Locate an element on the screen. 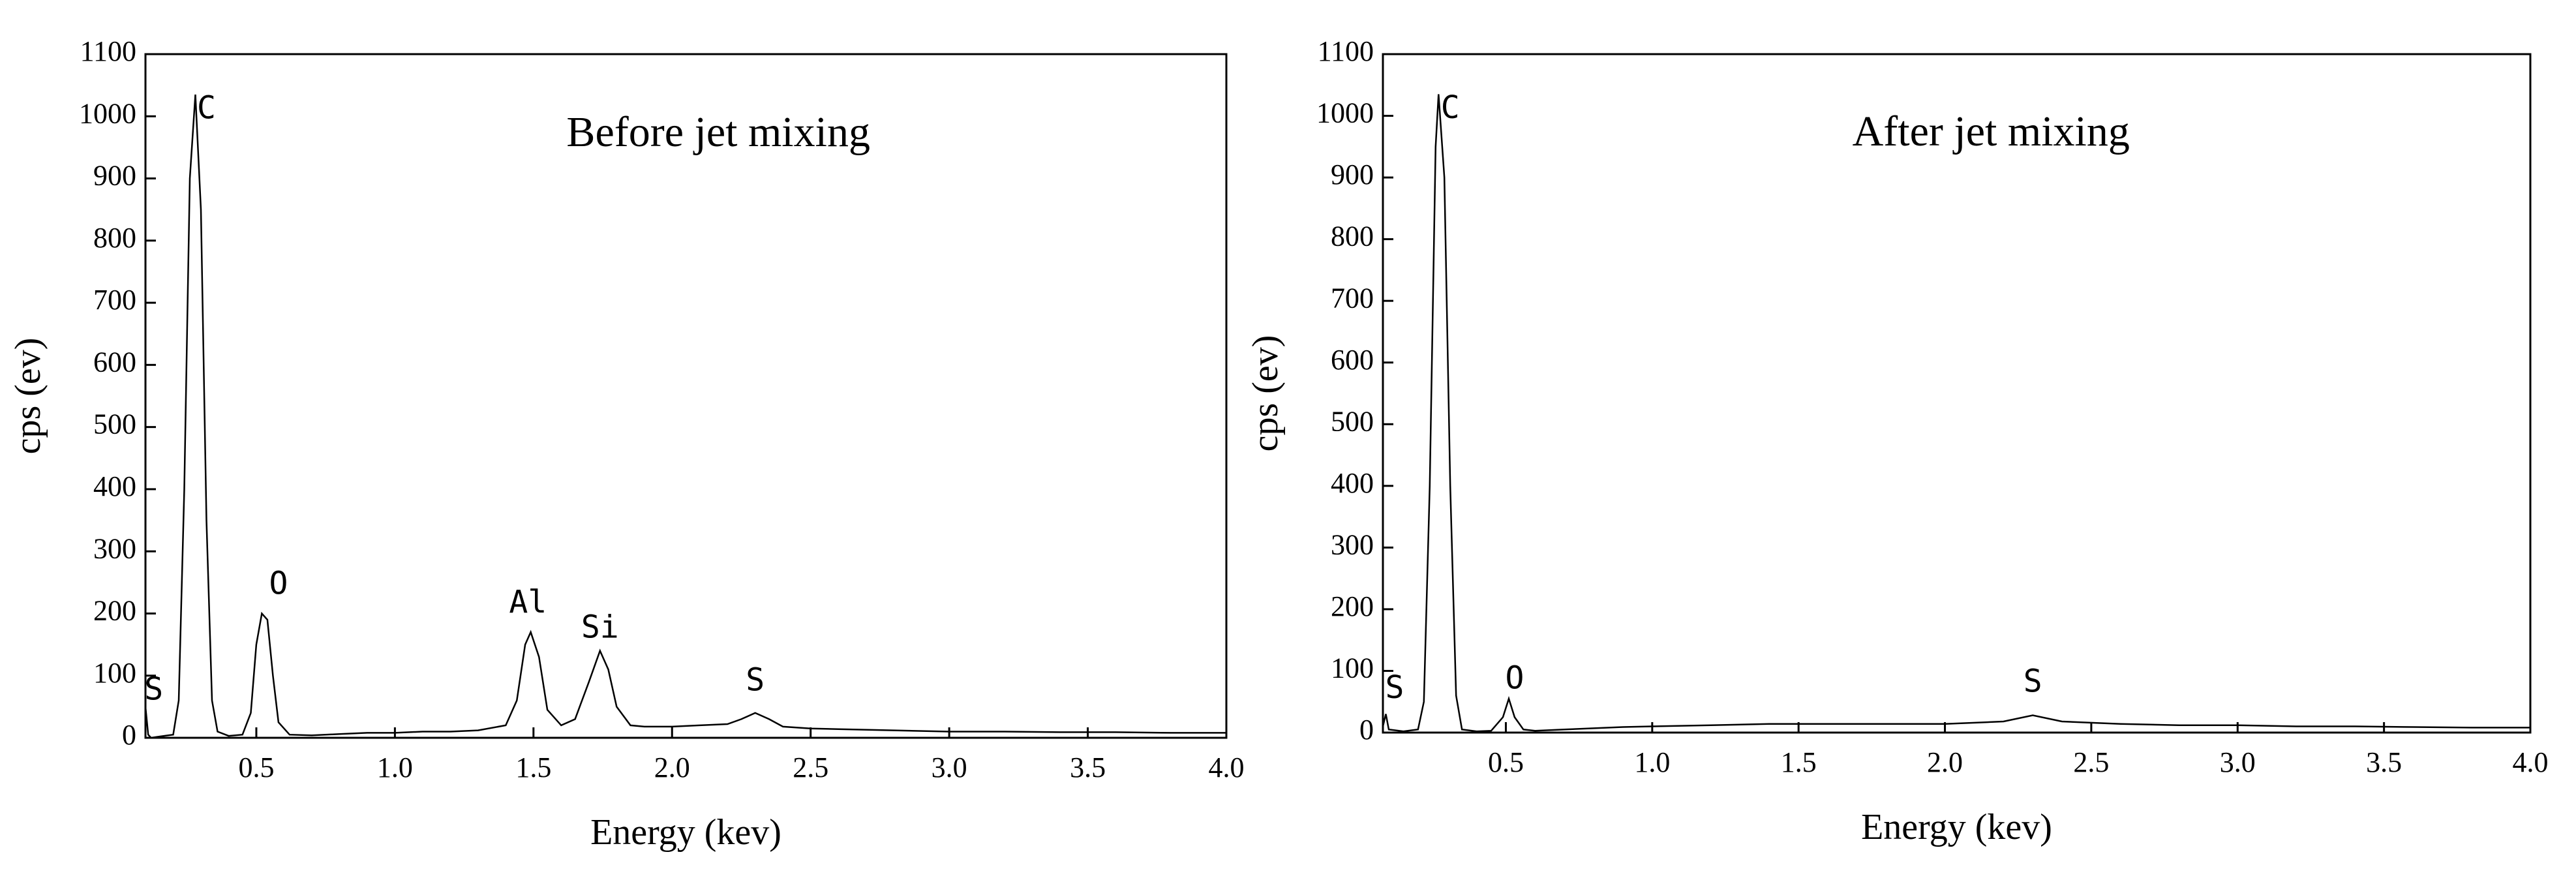 The height and width of the screenshot is (880, 2576). chart-title: After jet mixing is located at coordinates (1992, 131).